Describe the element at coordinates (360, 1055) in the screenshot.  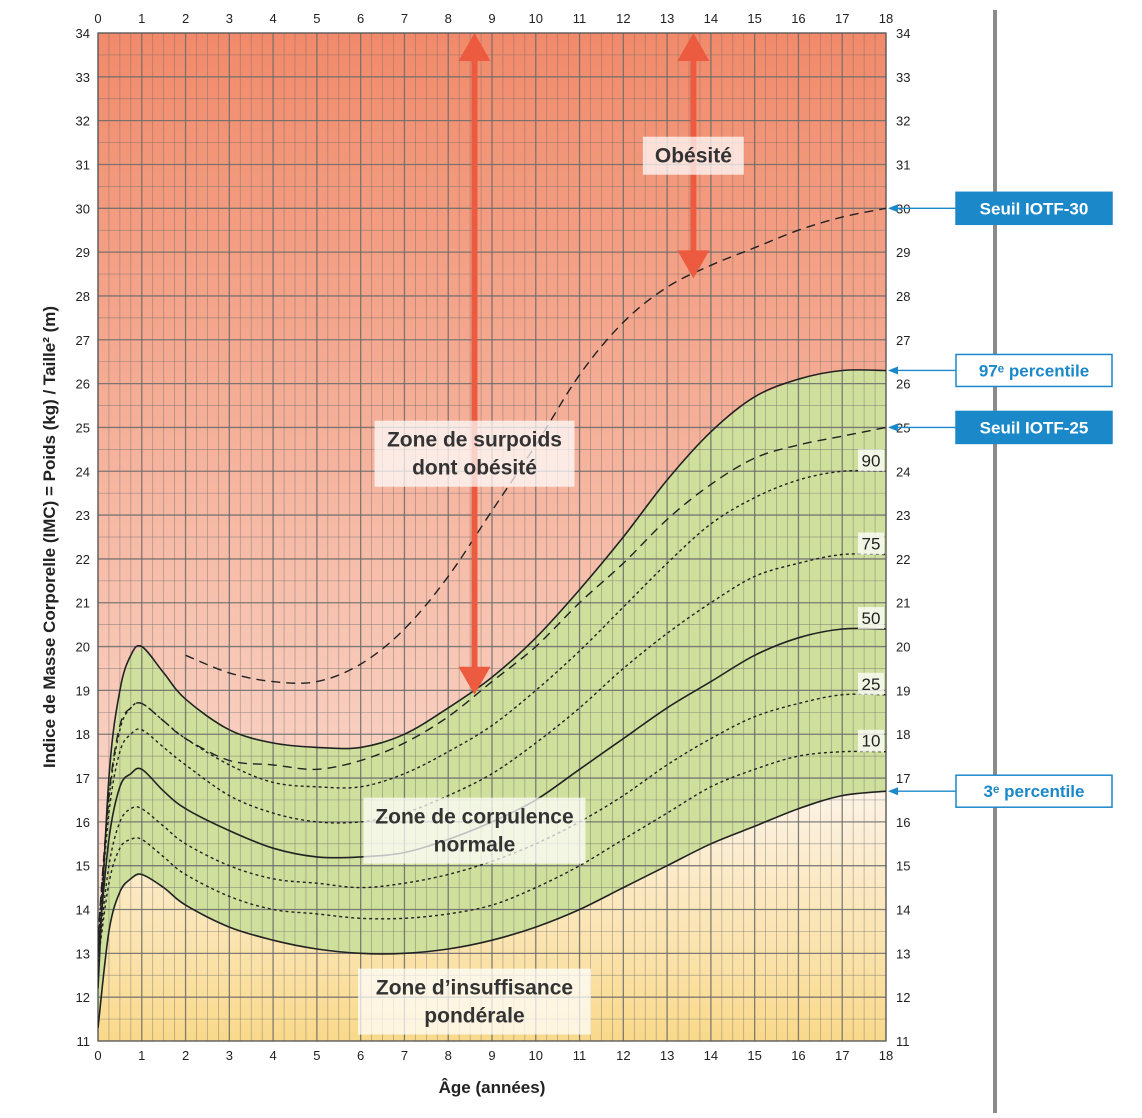
I see `x-tick-bottom: 6` at that location.